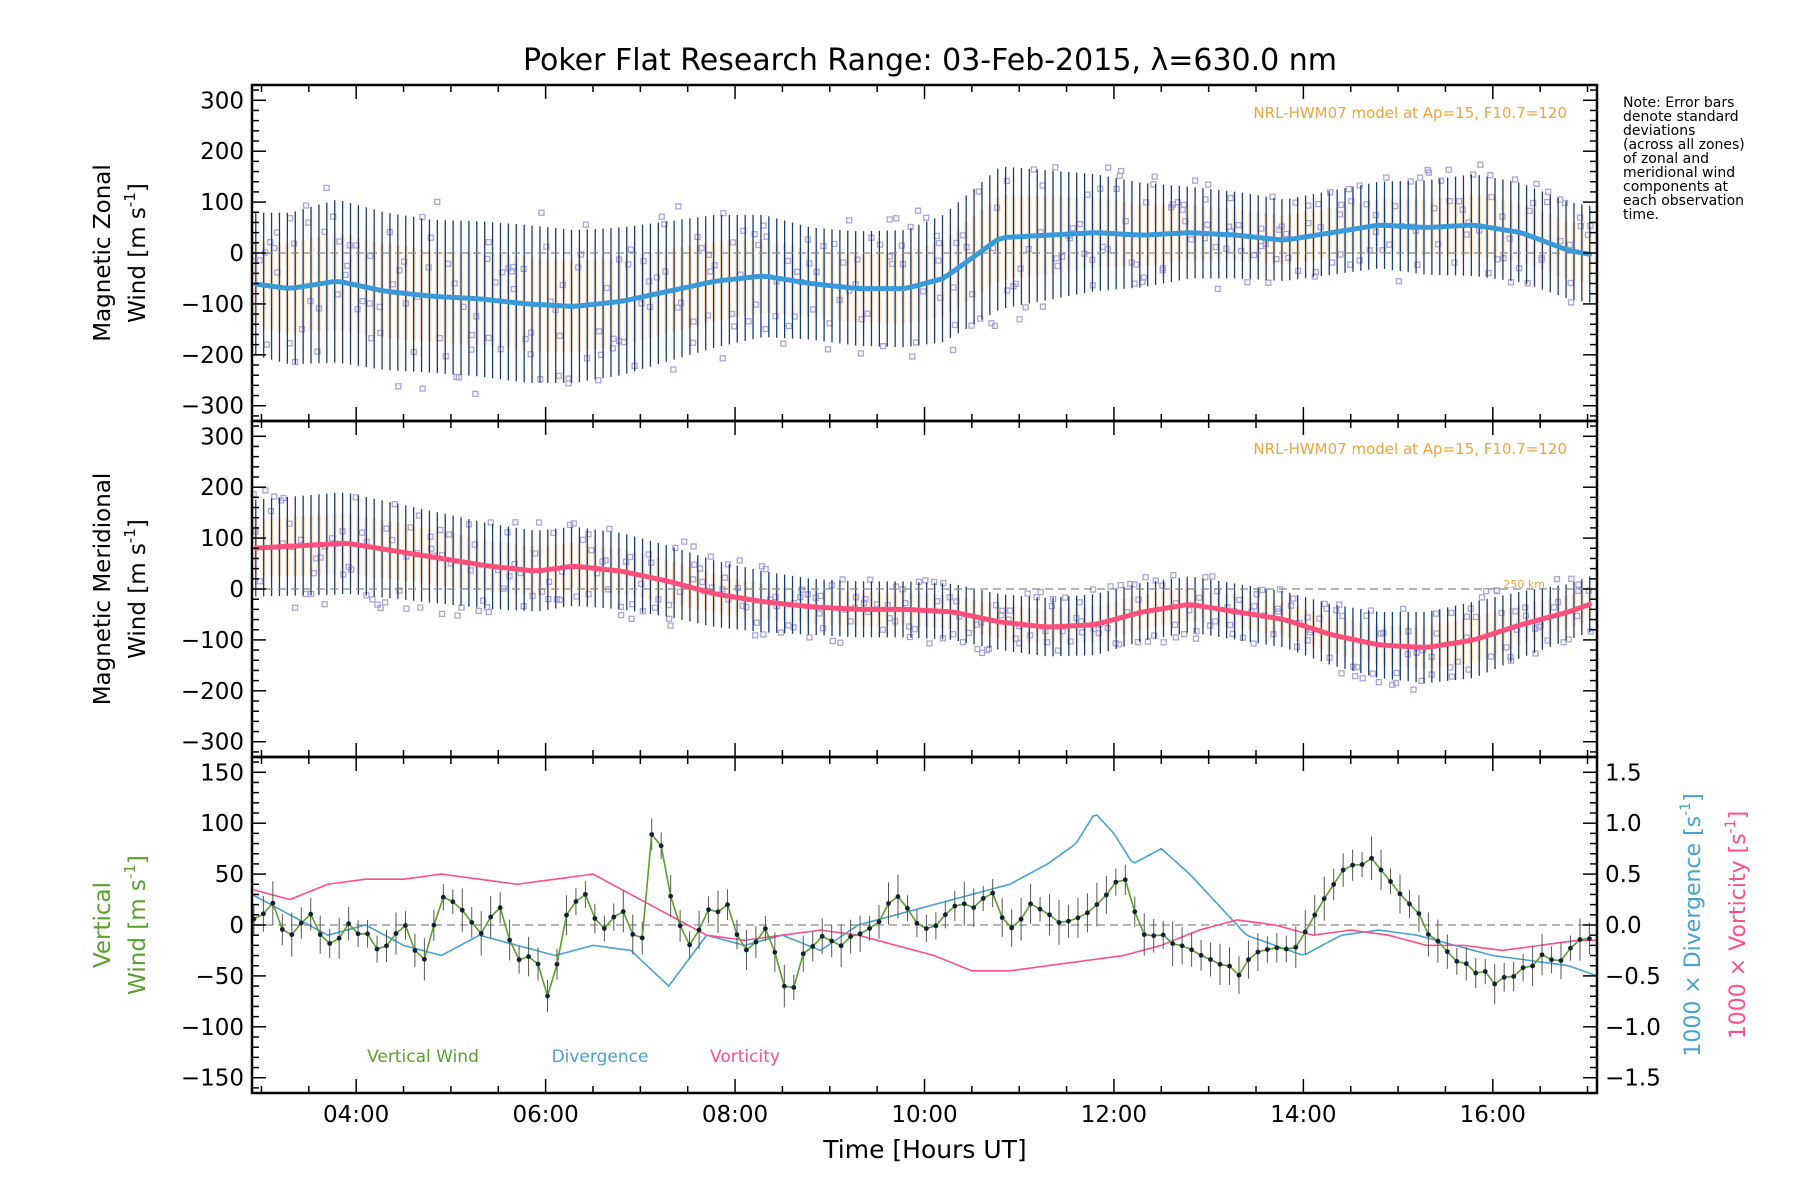  I want to click on note-line: Note: Error bars, so click(1678, 103).